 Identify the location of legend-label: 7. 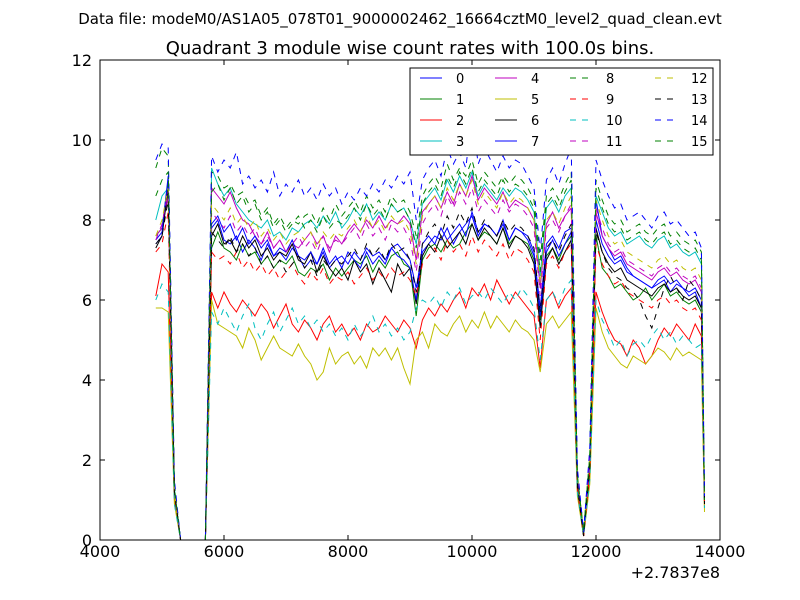
(535, 142).